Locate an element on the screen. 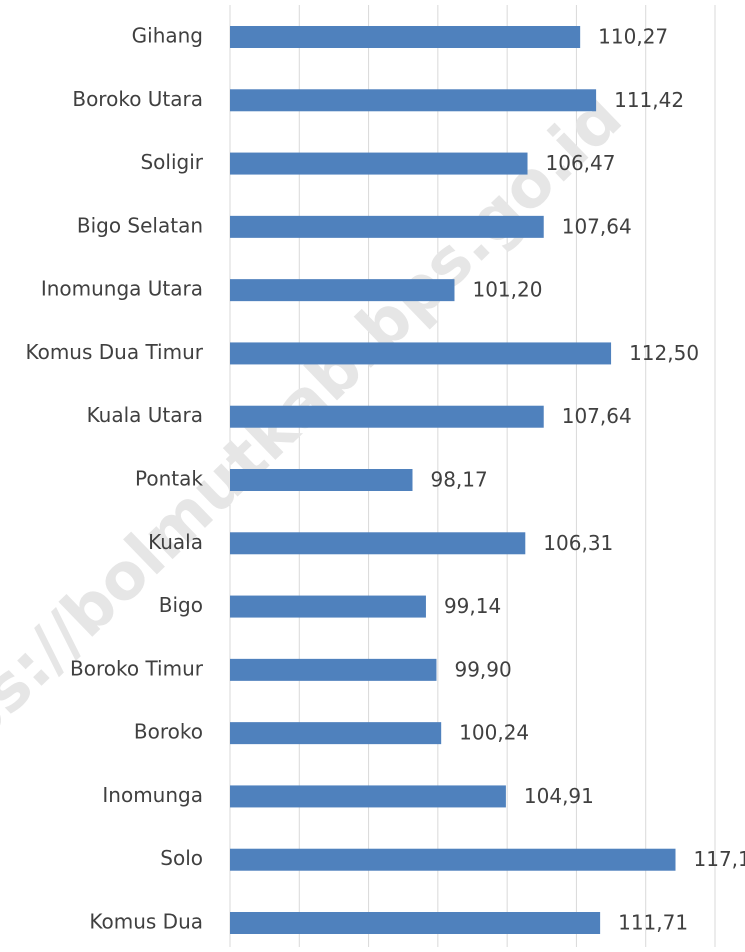  data-label: 106,31 is located at coordinates (578, 543).